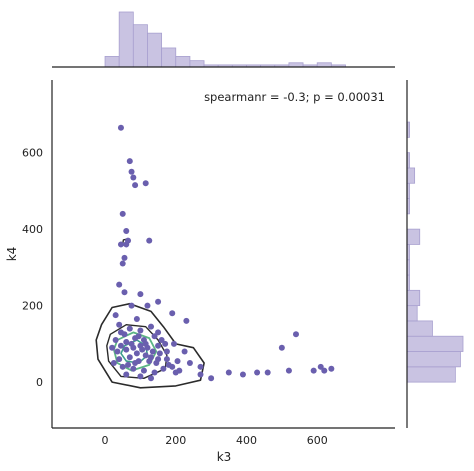  I want to click on kde-contour-inner, so click(134, 351).